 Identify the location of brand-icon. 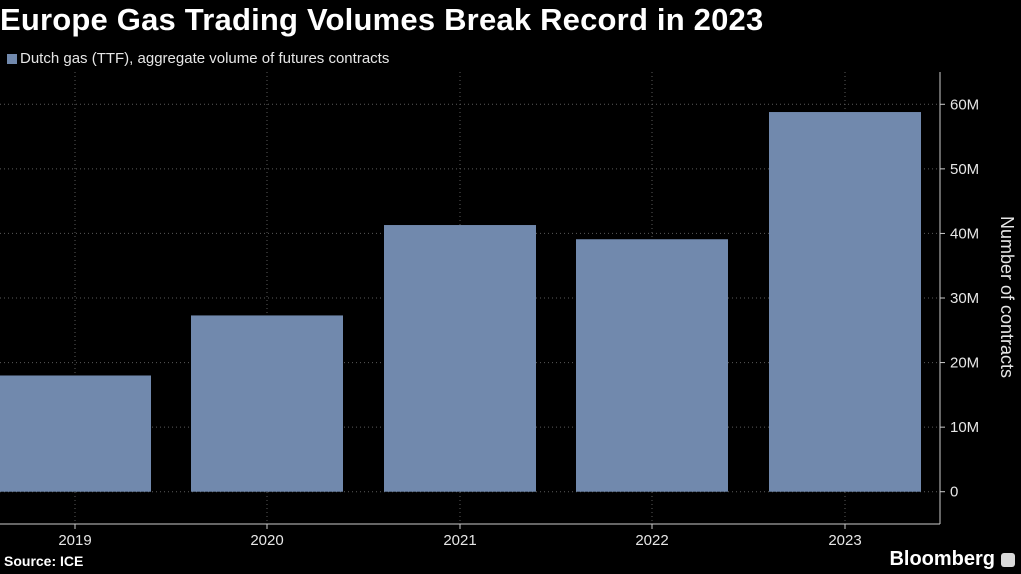
(1008, 559).